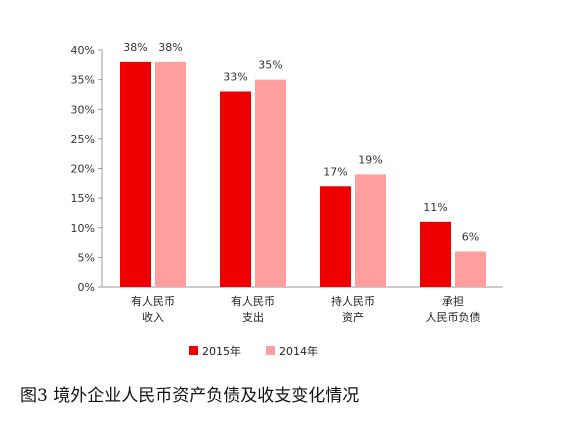 Image resolution: width=577 pixels, height=435 pixels. Describe the element at coordinates (235, 76) in the screenshot. I see `data-label: 33%` at that location.